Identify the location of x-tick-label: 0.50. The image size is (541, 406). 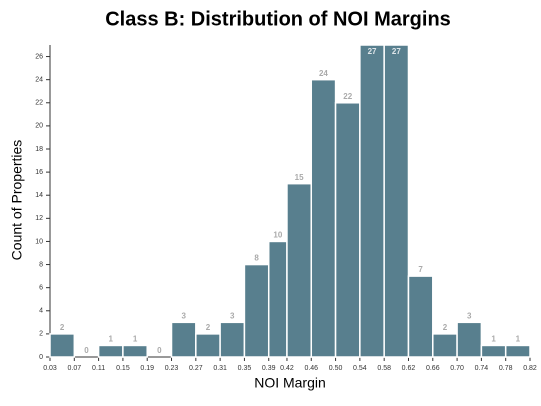
(336, 368).